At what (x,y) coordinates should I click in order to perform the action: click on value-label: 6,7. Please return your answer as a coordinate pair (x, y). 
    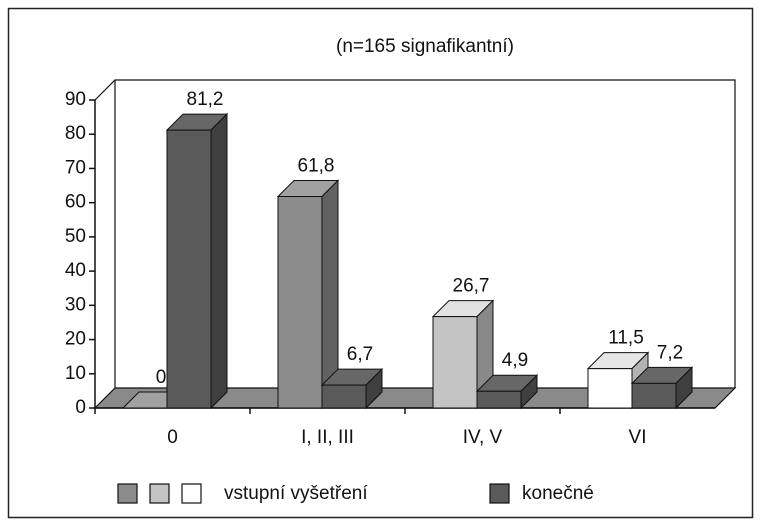
    Looking at the image, I should click on (360, 354).